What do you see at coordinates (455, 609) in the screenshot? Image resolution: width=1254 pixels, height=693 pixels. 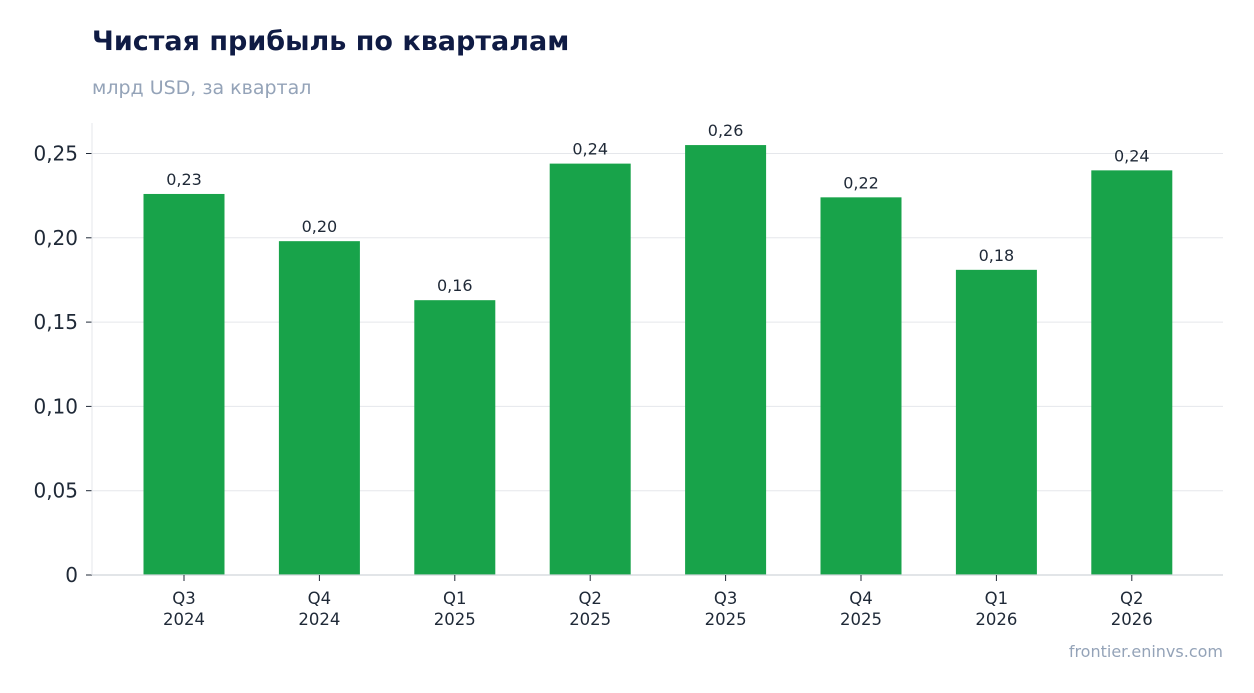 I see `x-tick-label: Q1 2025` at bounding box center [455, 609].